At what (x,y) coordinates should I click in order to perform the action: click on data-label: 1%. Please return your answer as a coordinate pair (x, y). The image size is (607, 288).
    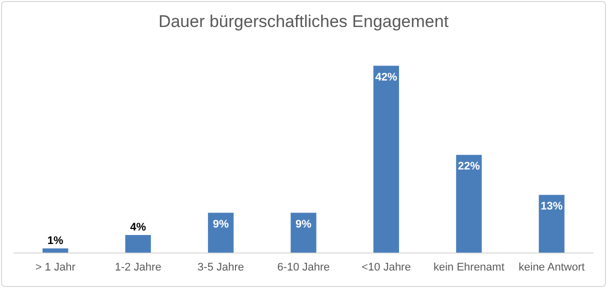
    Looking at the image, I should click on (55, 240).